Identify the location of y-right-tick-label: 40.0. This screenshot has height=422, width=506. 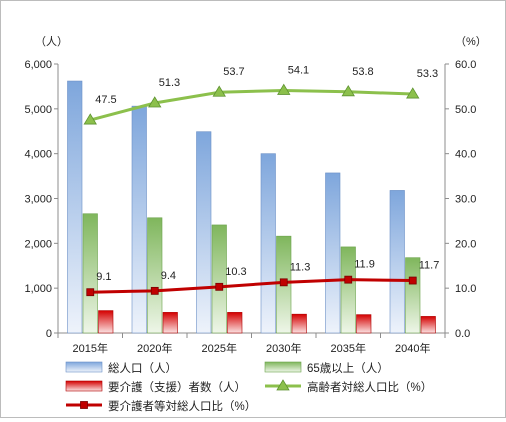
(465, 155).